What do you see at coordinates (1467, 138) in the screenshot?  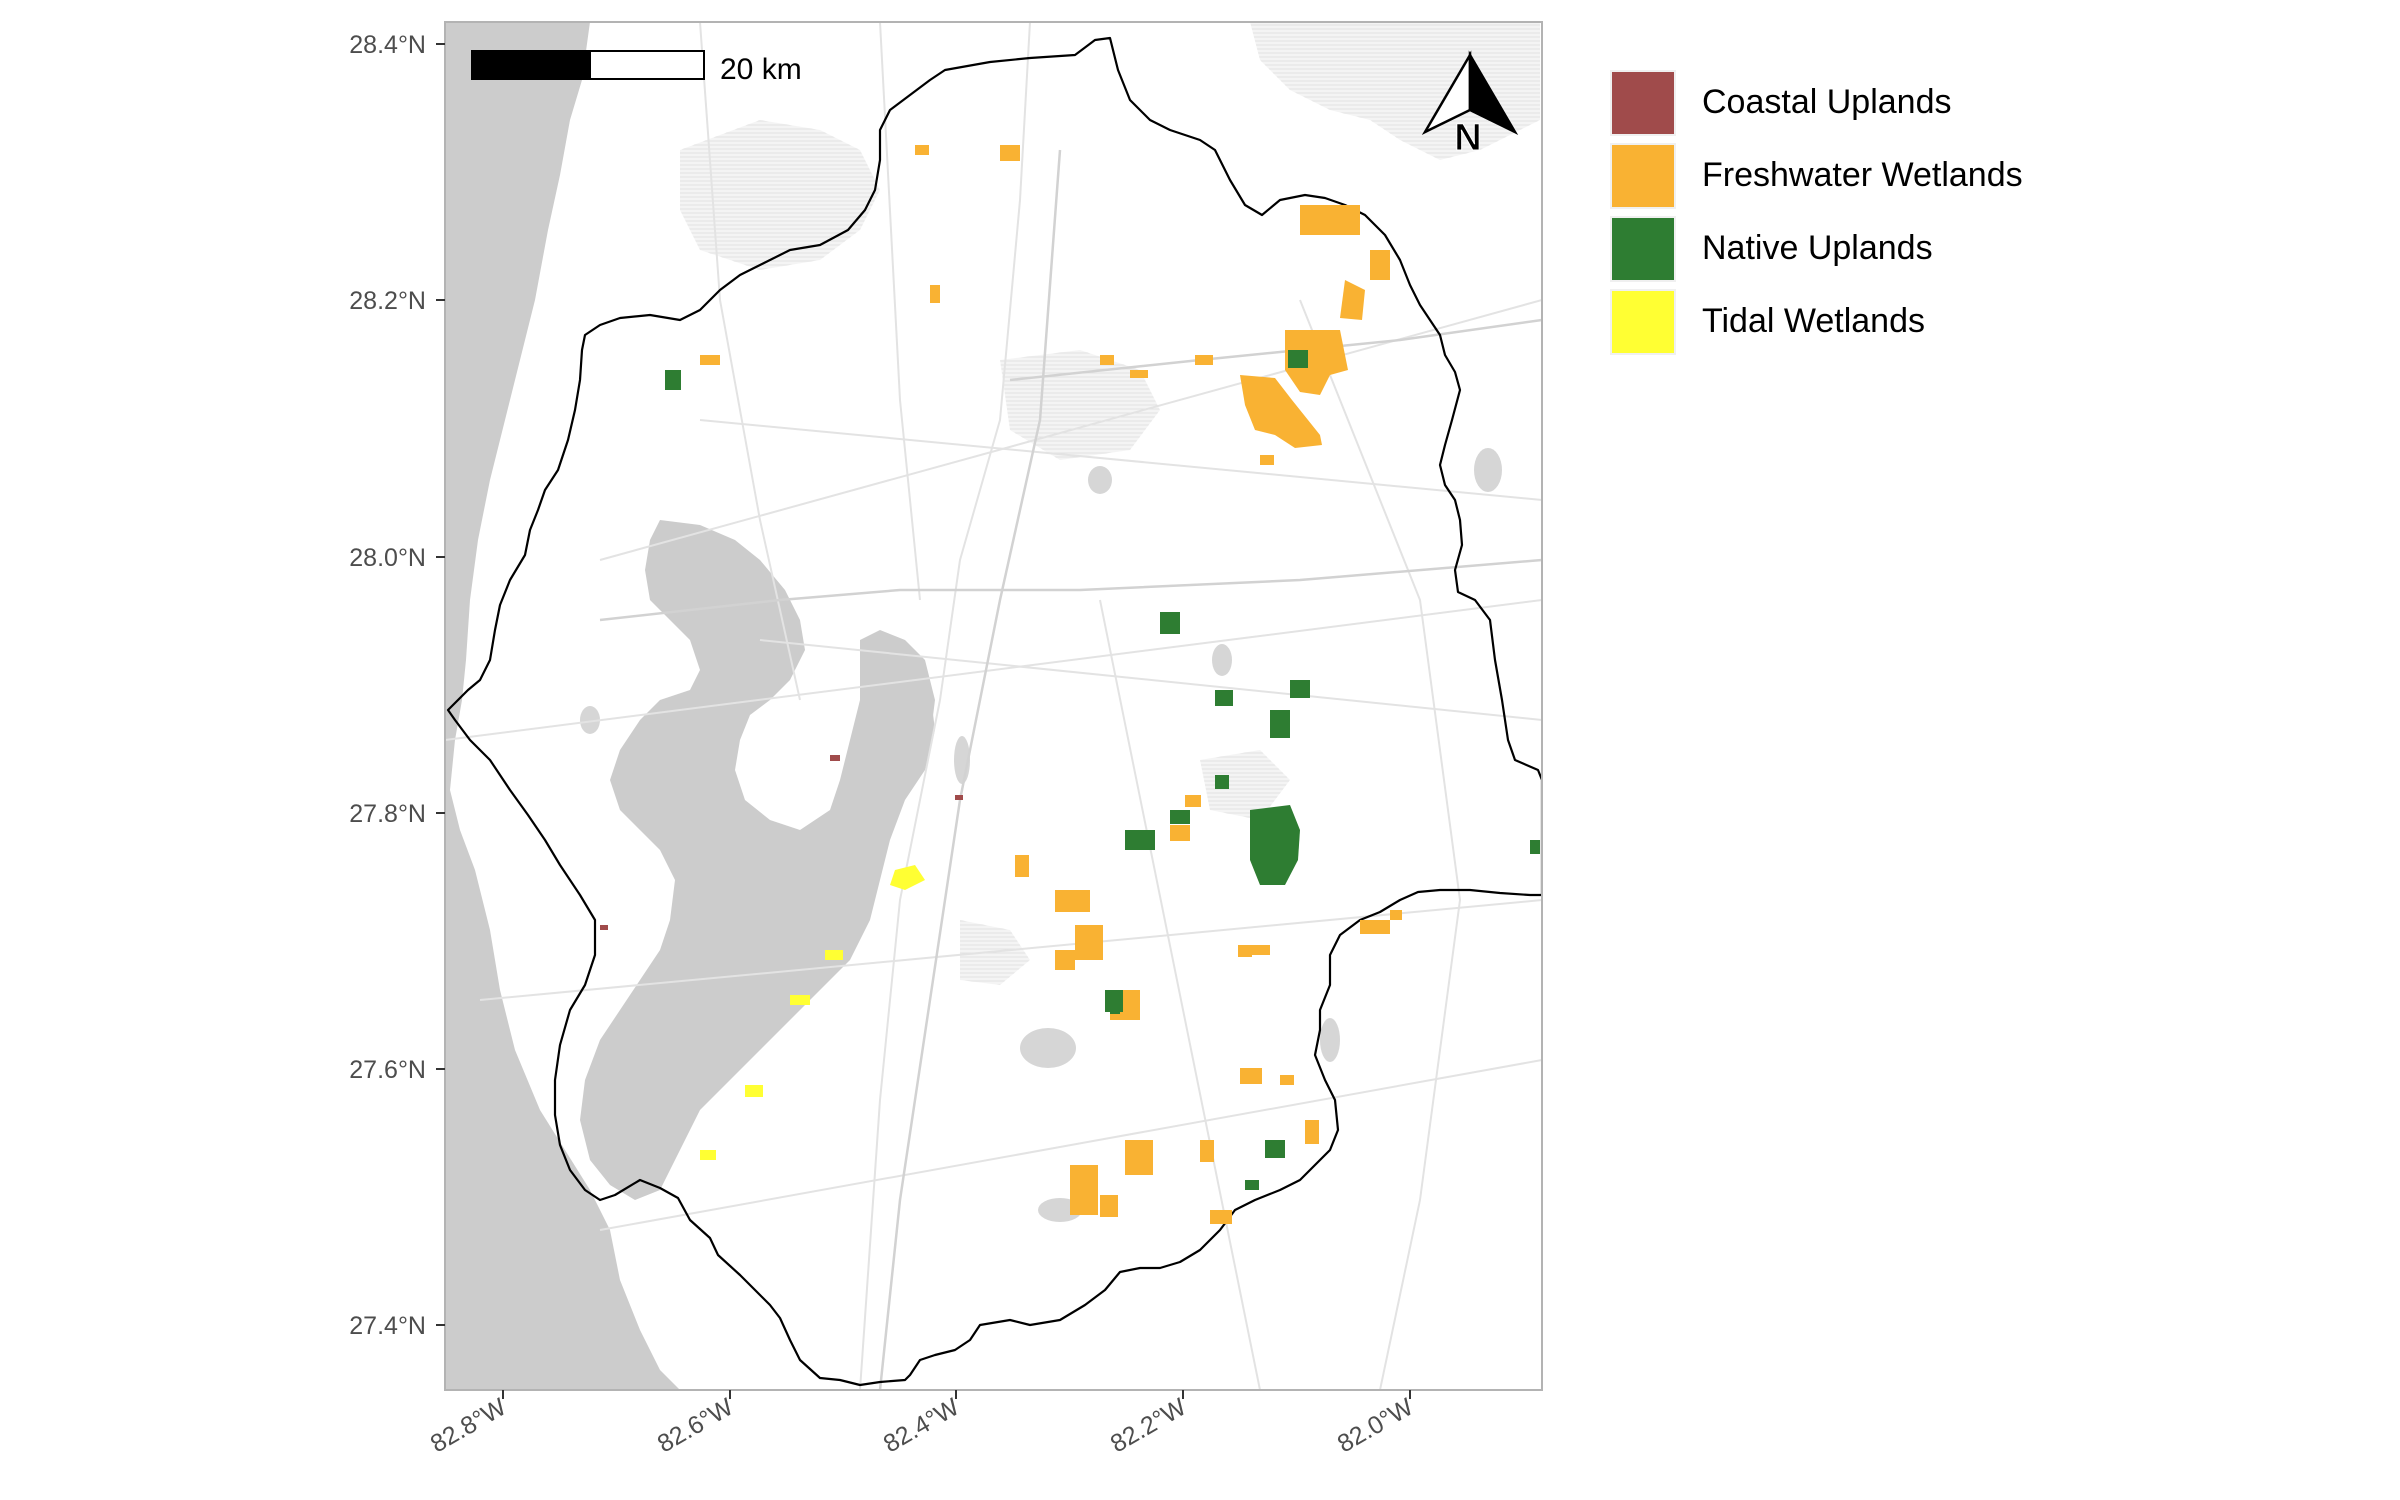 I see `north-arrow-label: N` at bounding box center [1467, 138].